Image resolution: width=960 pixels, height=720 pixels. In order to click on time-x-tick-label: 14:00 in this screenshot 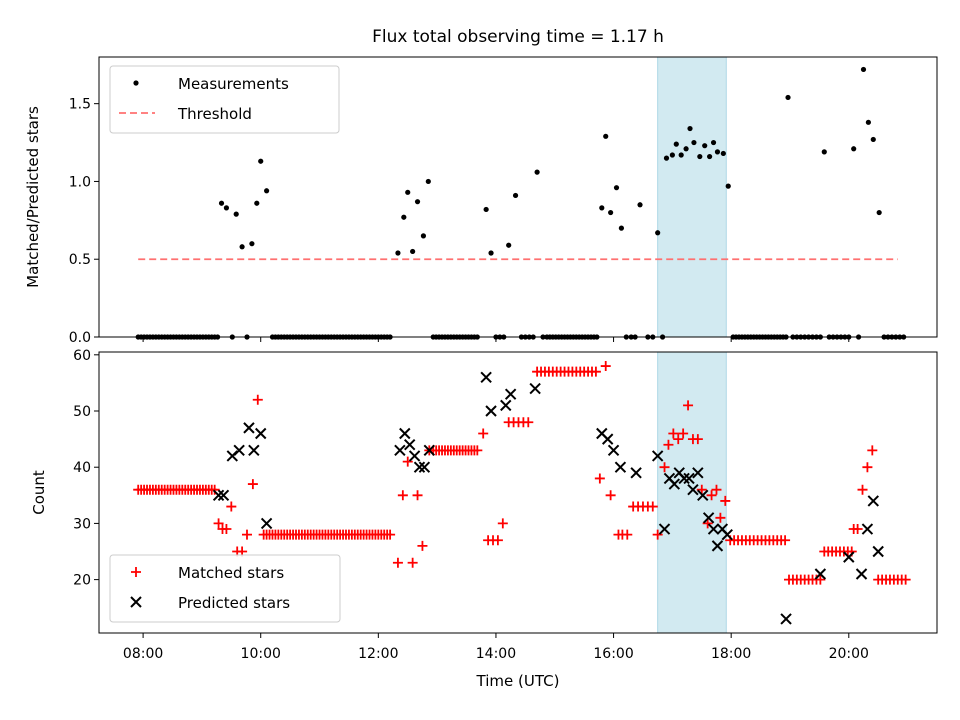, I will do `click(496, 654)`.